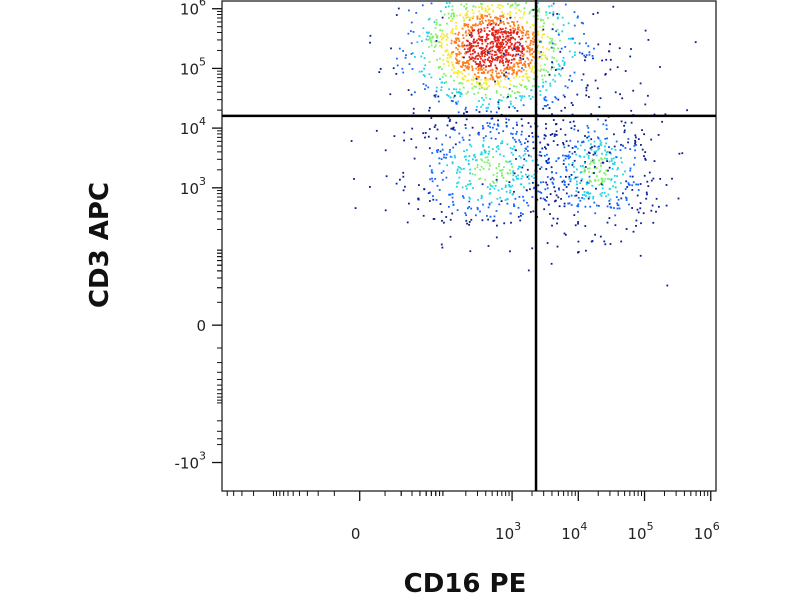 This screenshot has width=800, height=600. I want to click on y-tick-label: 106, so click(193, 9).